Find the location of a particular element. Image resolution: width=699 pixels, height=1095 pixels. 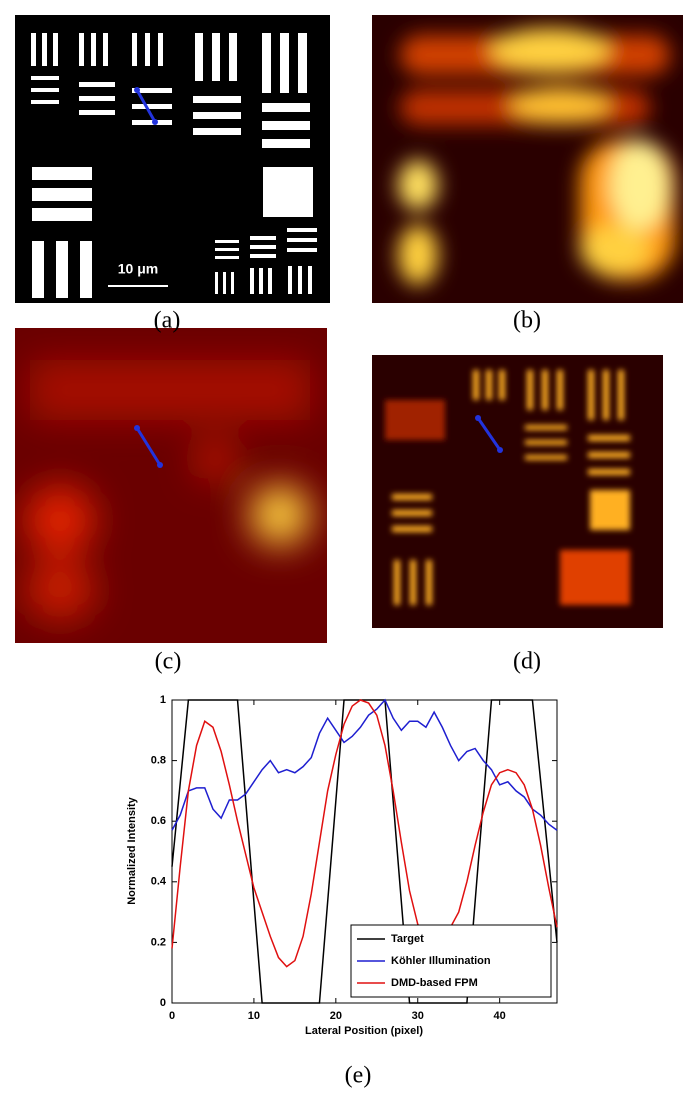

x-tick-label: 0 is located at coordinates (172, 1016).